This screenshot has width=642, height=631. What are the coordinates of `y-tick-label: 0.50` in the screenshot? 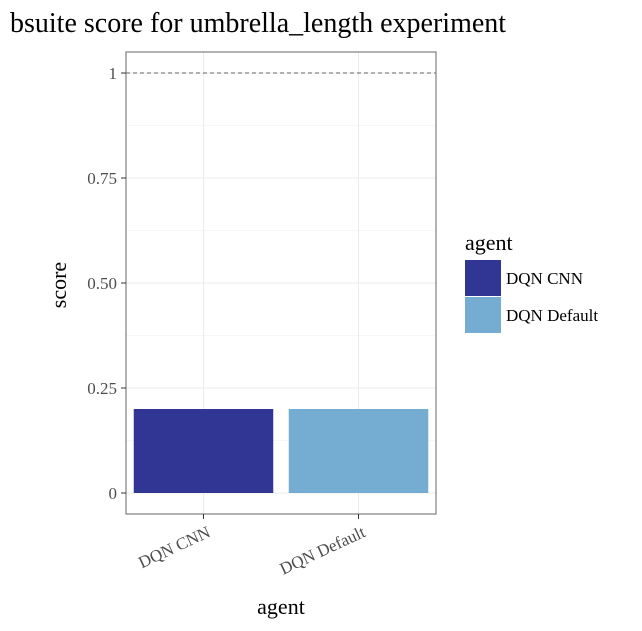 It's located at (102, 283).